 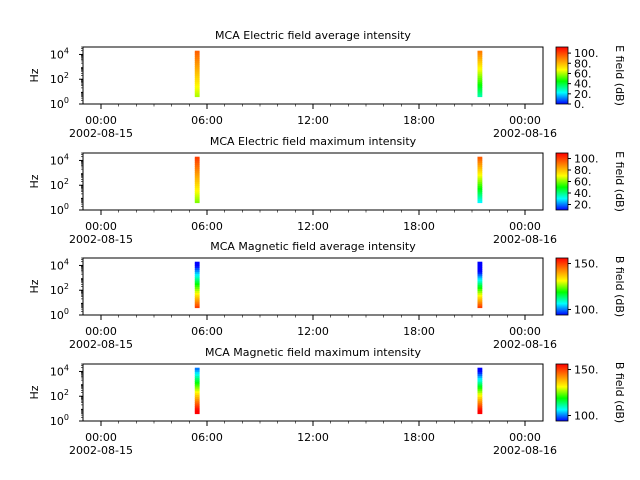 What do you see at coordinates (583, 63) in the screenshot?
I see `colorbar-tick-label: 80.` at bounding box center [583, 63].